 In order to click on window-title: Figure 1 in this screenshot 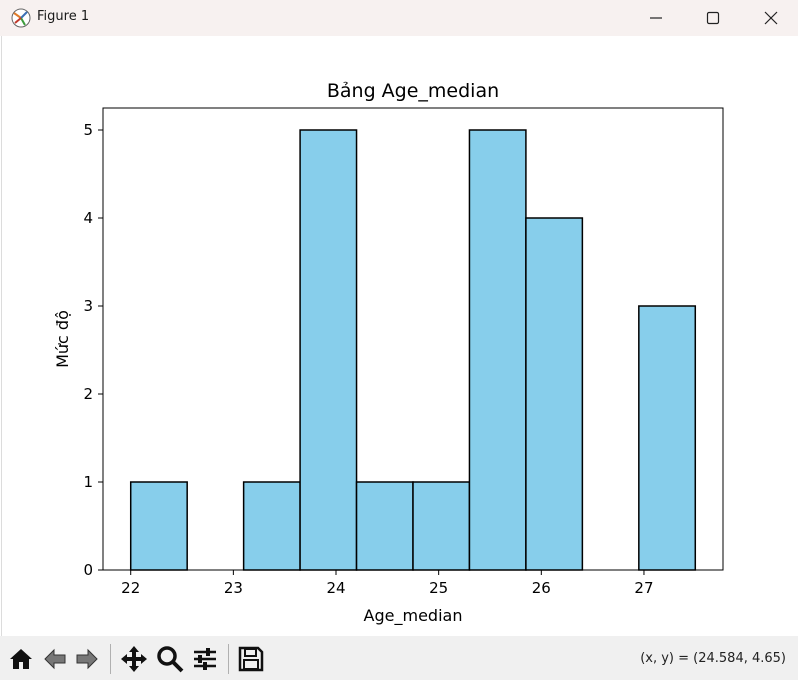, I will do `click(63, 16)`.